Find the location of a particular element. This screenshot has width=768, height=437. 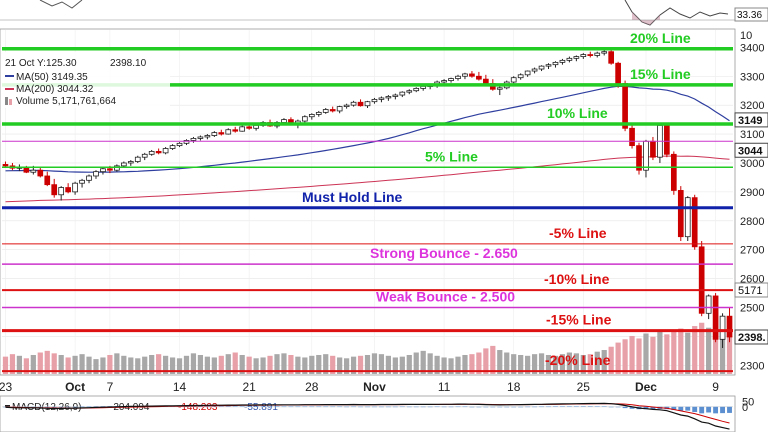

x-tick-label: Dec is located at coordinates (646, 387).